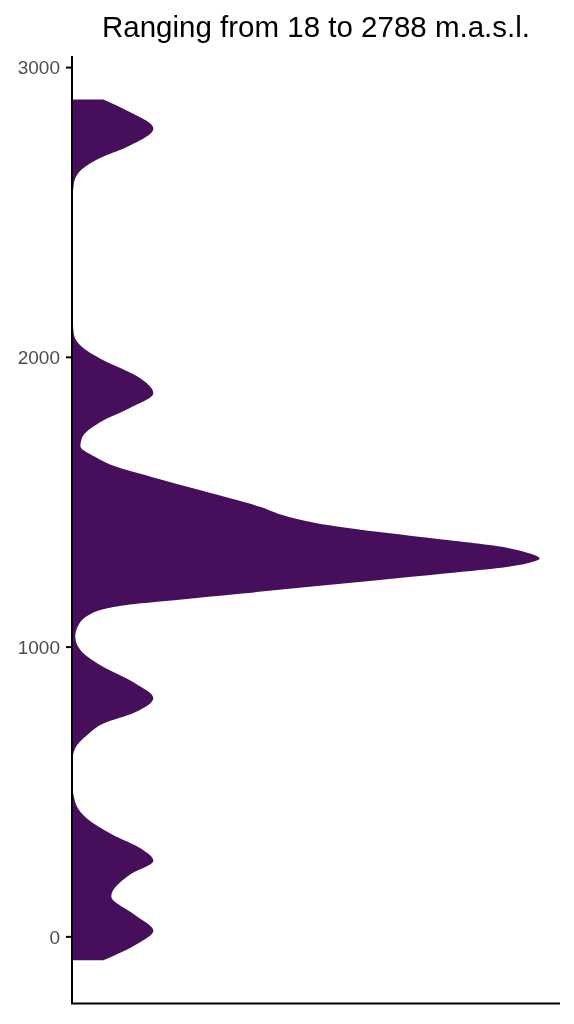 This screenshot has width=574, height=1024. I want to click on y-tick-label: 3000, so click(38, 68).